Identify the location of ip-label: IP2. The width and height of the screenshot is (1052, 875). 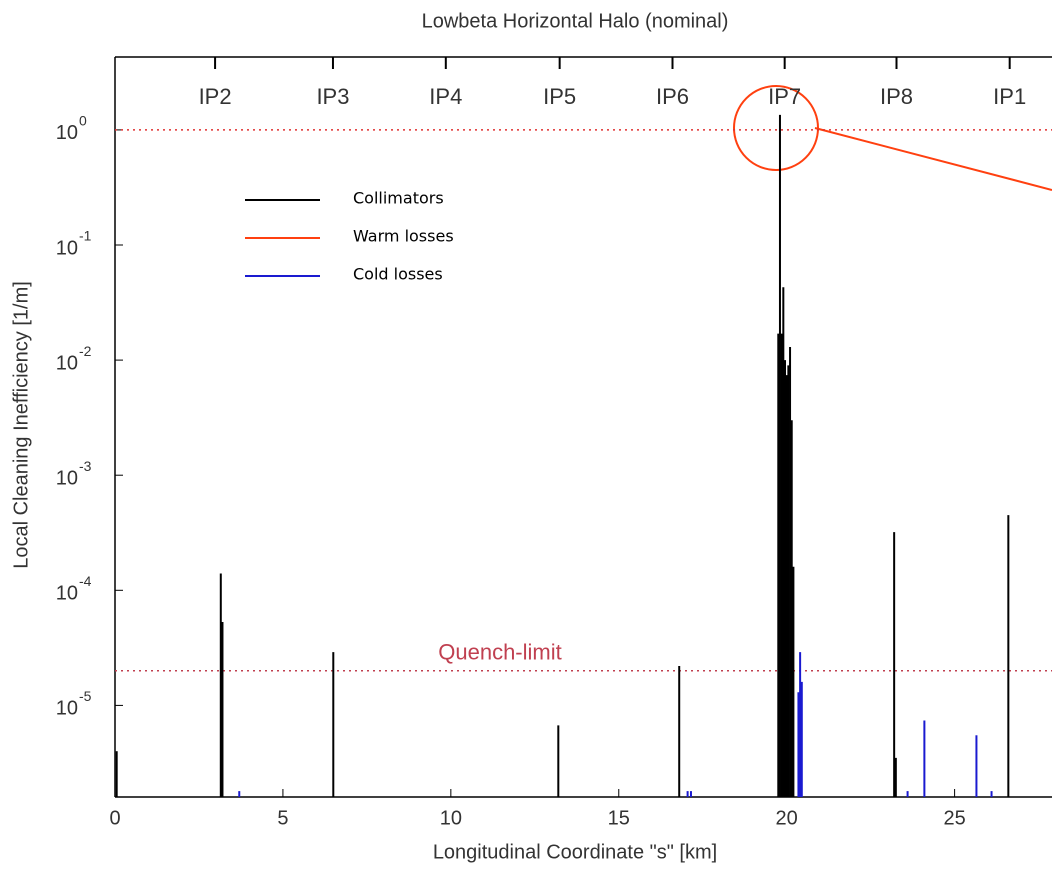
(215, 96).